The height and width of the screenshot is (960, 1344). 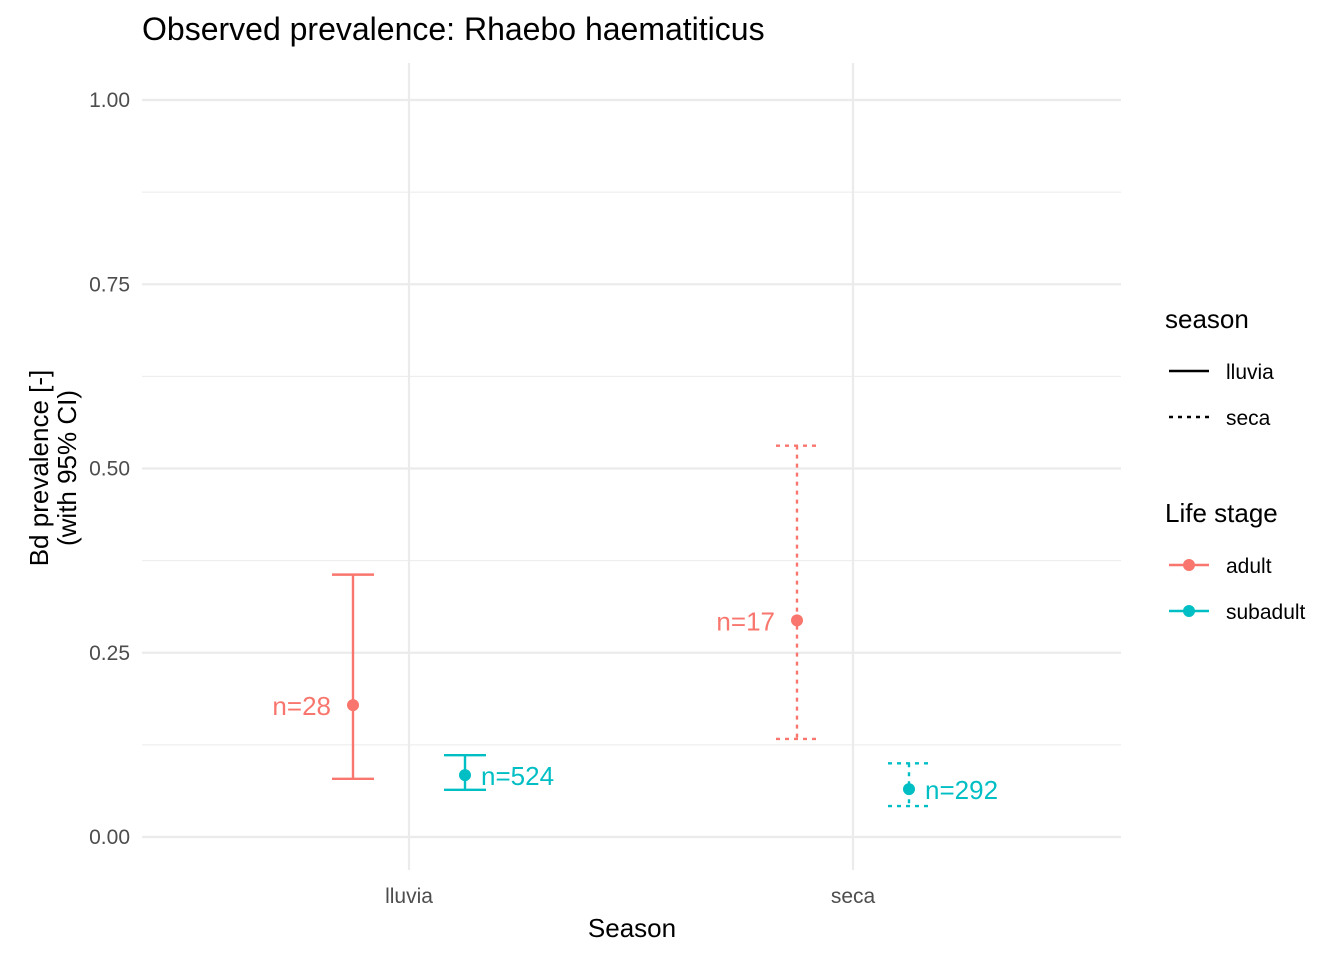 I want to click on legend-key-point-subadult, so click(x=1189, y=611).